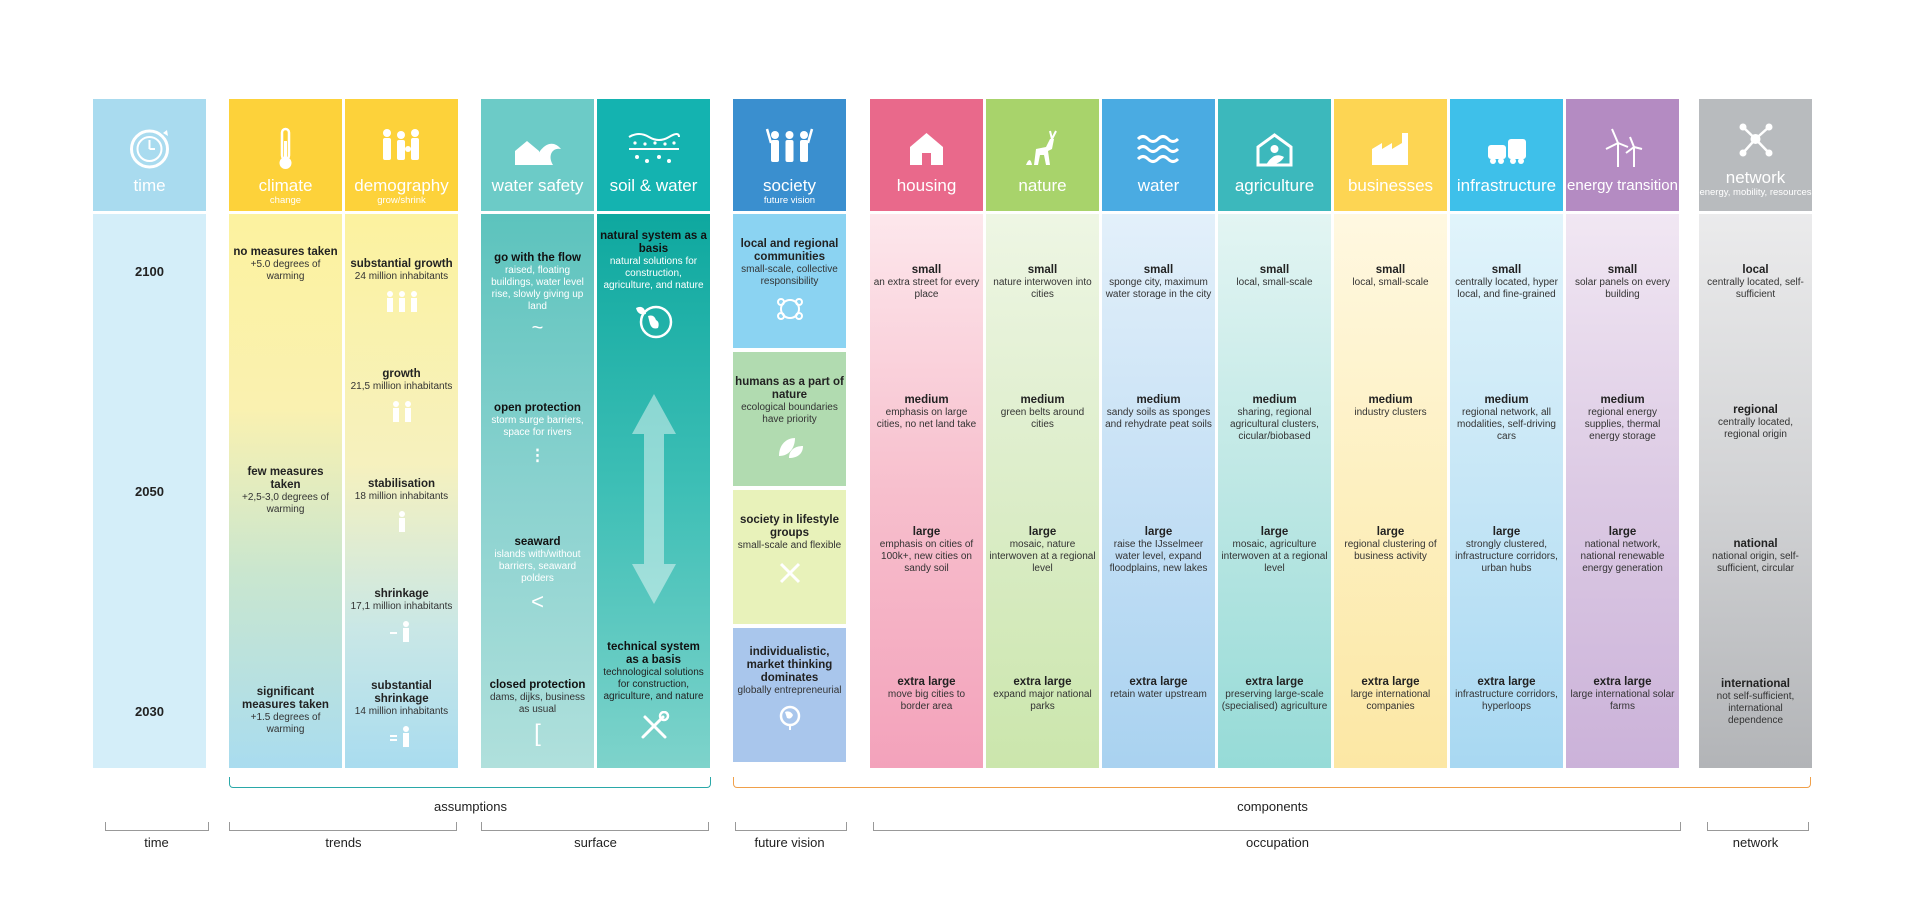 This screenshot has height=900, width=1920. I want to click on demography-subtitle: grow/shrink, so click(401, 200).